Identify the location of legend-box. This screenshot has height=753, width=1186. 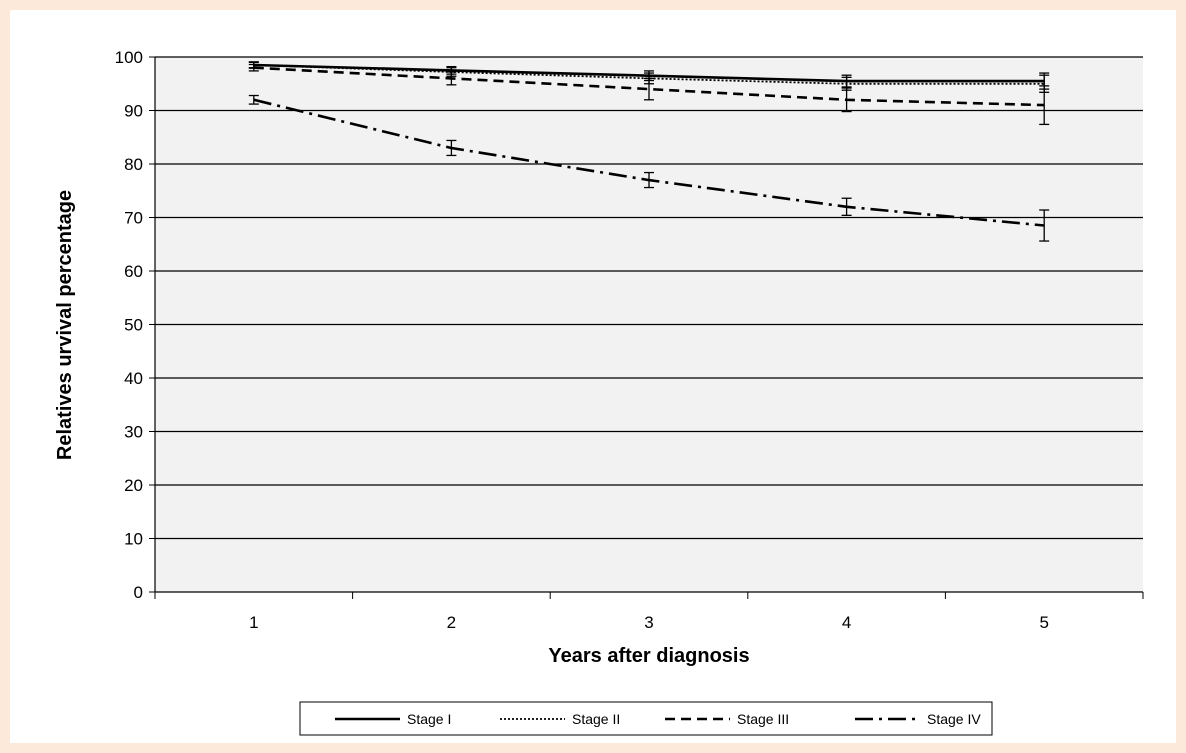
(646, 718).